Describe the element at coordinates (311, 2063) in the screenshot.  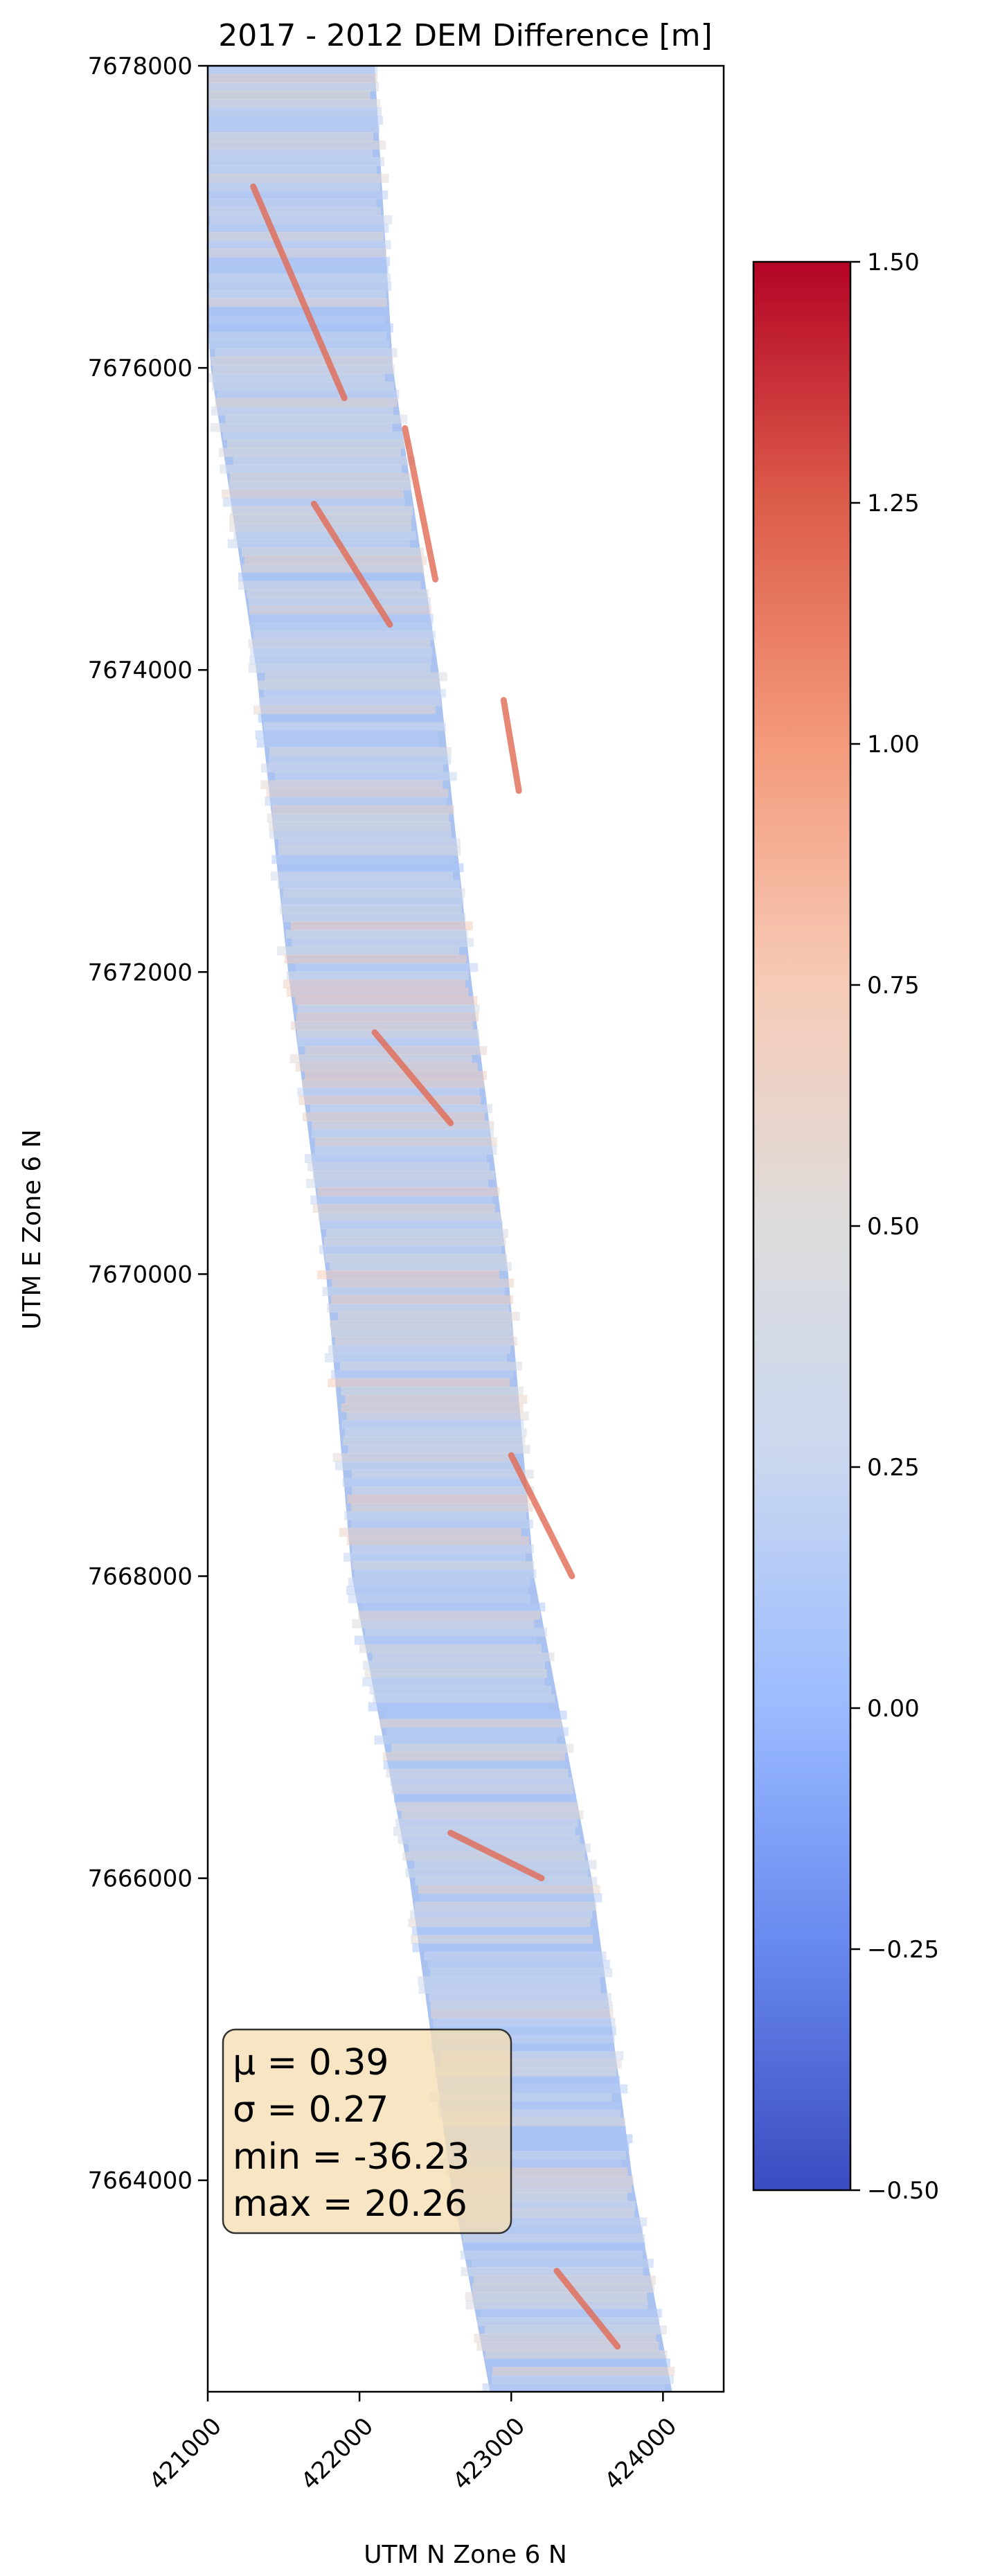
I see `stats-mu: μ = 0.39` at that location.